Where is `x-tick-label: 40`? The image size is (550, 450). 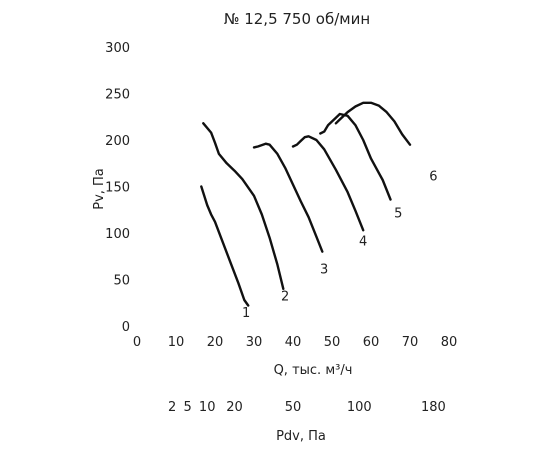 x-tick-label: 40 is located at coordinates (293, 342).